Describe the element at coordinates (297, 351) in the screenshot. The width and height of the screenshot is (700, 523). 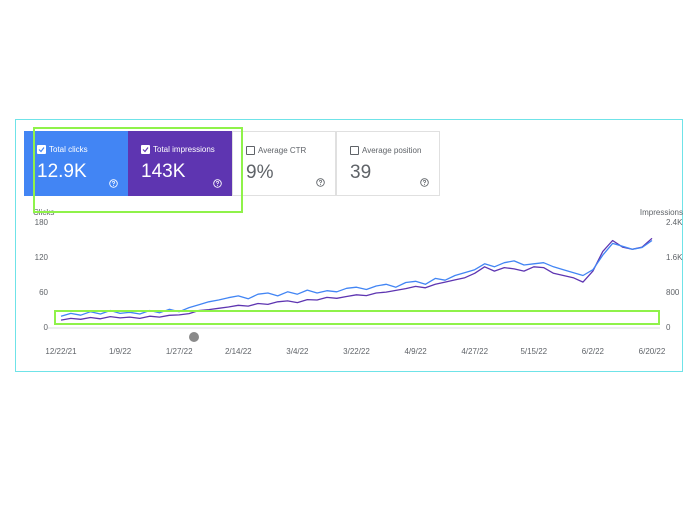
I see `x-tick-label: 3/4/22` at that location.